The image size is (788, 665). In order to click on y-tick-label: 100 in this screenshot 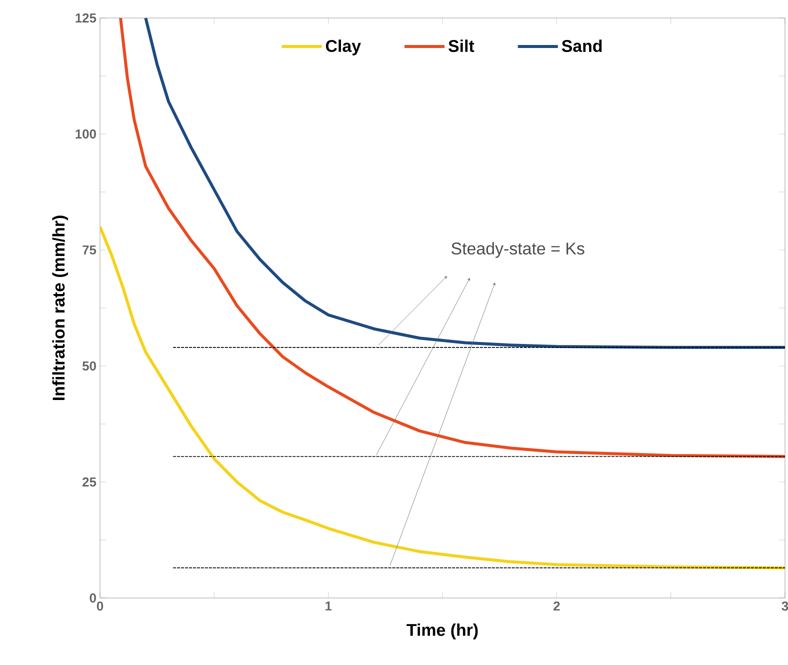, I will do `click(86, 134)`.